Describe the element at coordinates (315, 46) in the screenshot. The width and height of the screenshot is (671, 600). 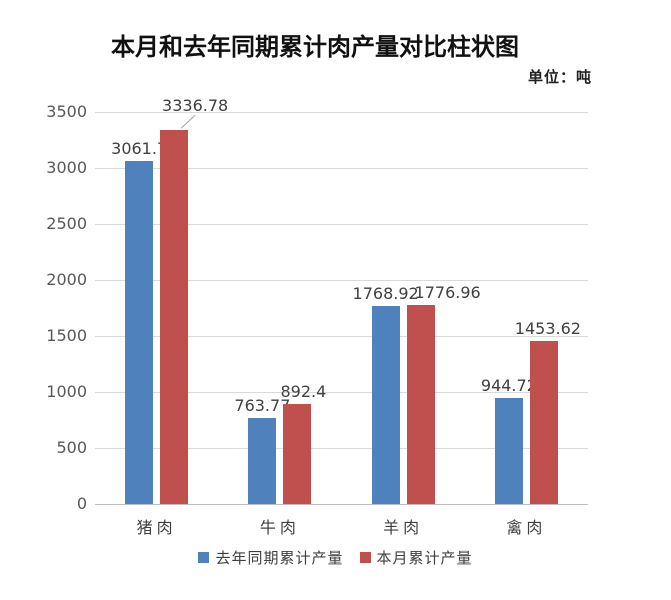
I see `chart-title: 本月和去年同期累计肉产量对比柱状图` at that location.